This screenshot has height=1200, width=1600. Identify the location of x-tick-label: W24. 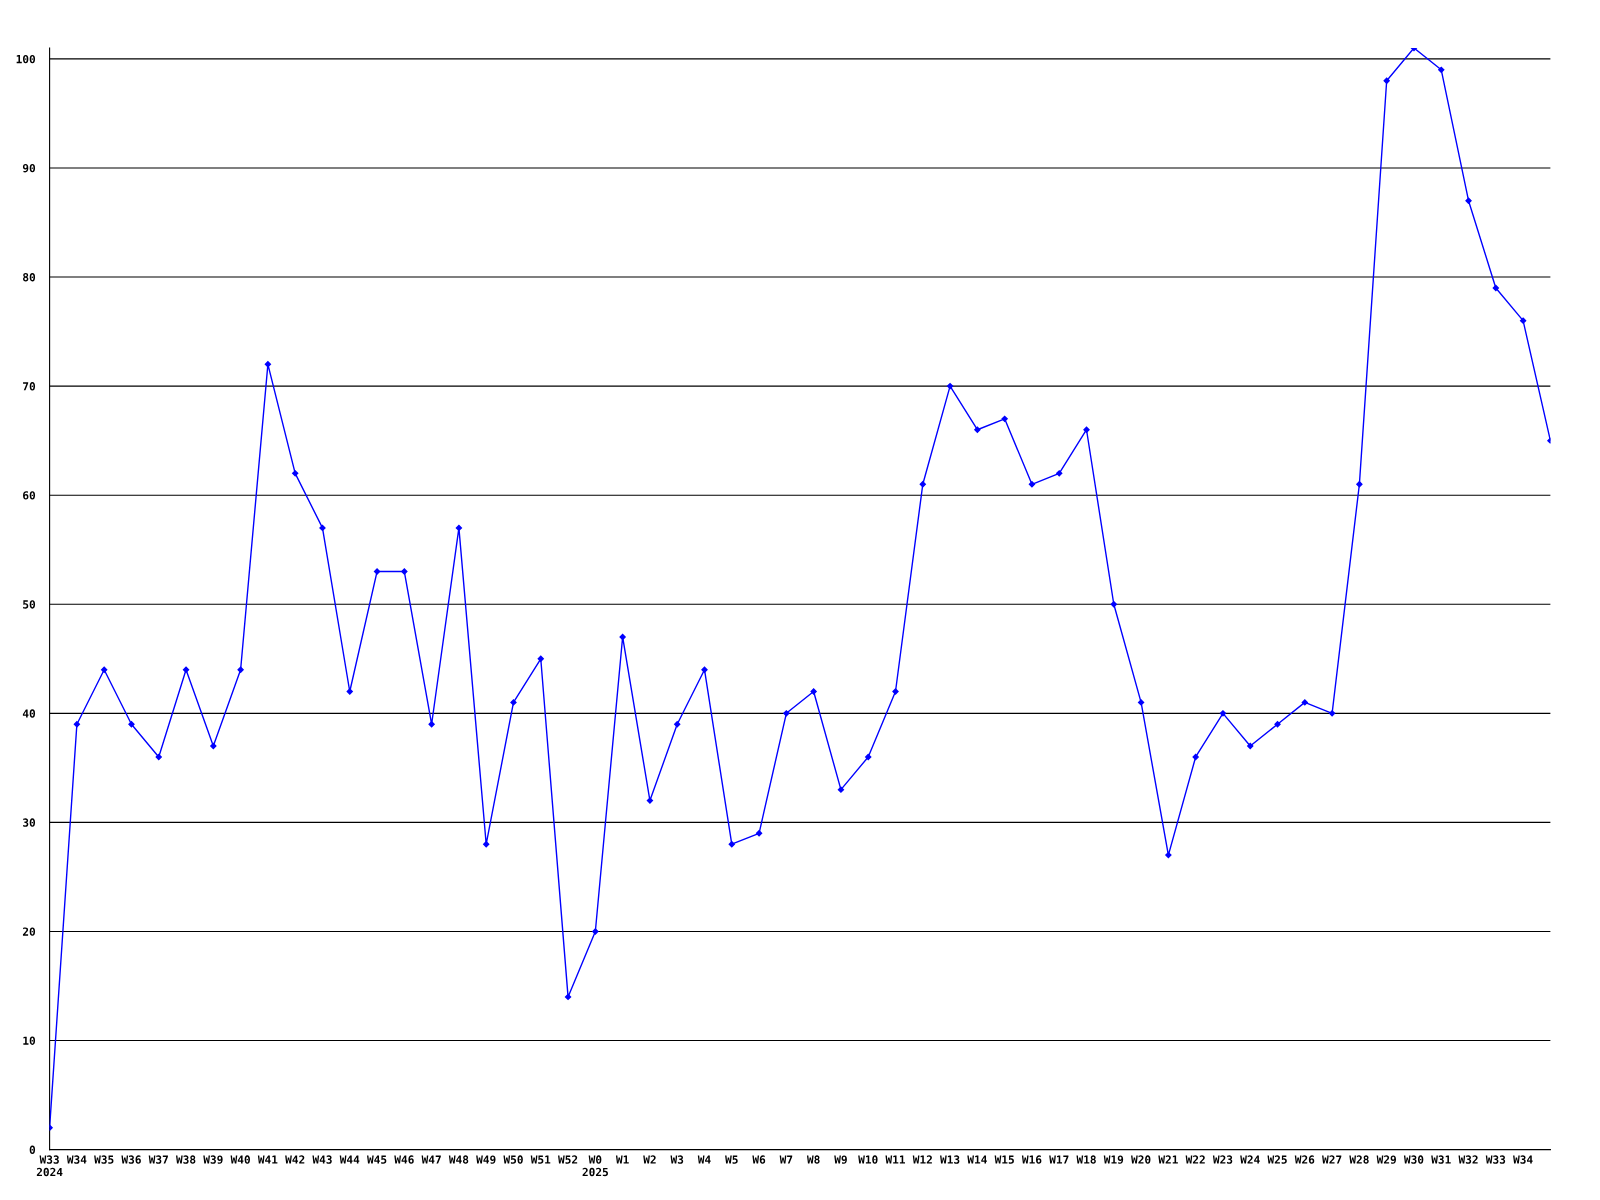
(1250, 1159).